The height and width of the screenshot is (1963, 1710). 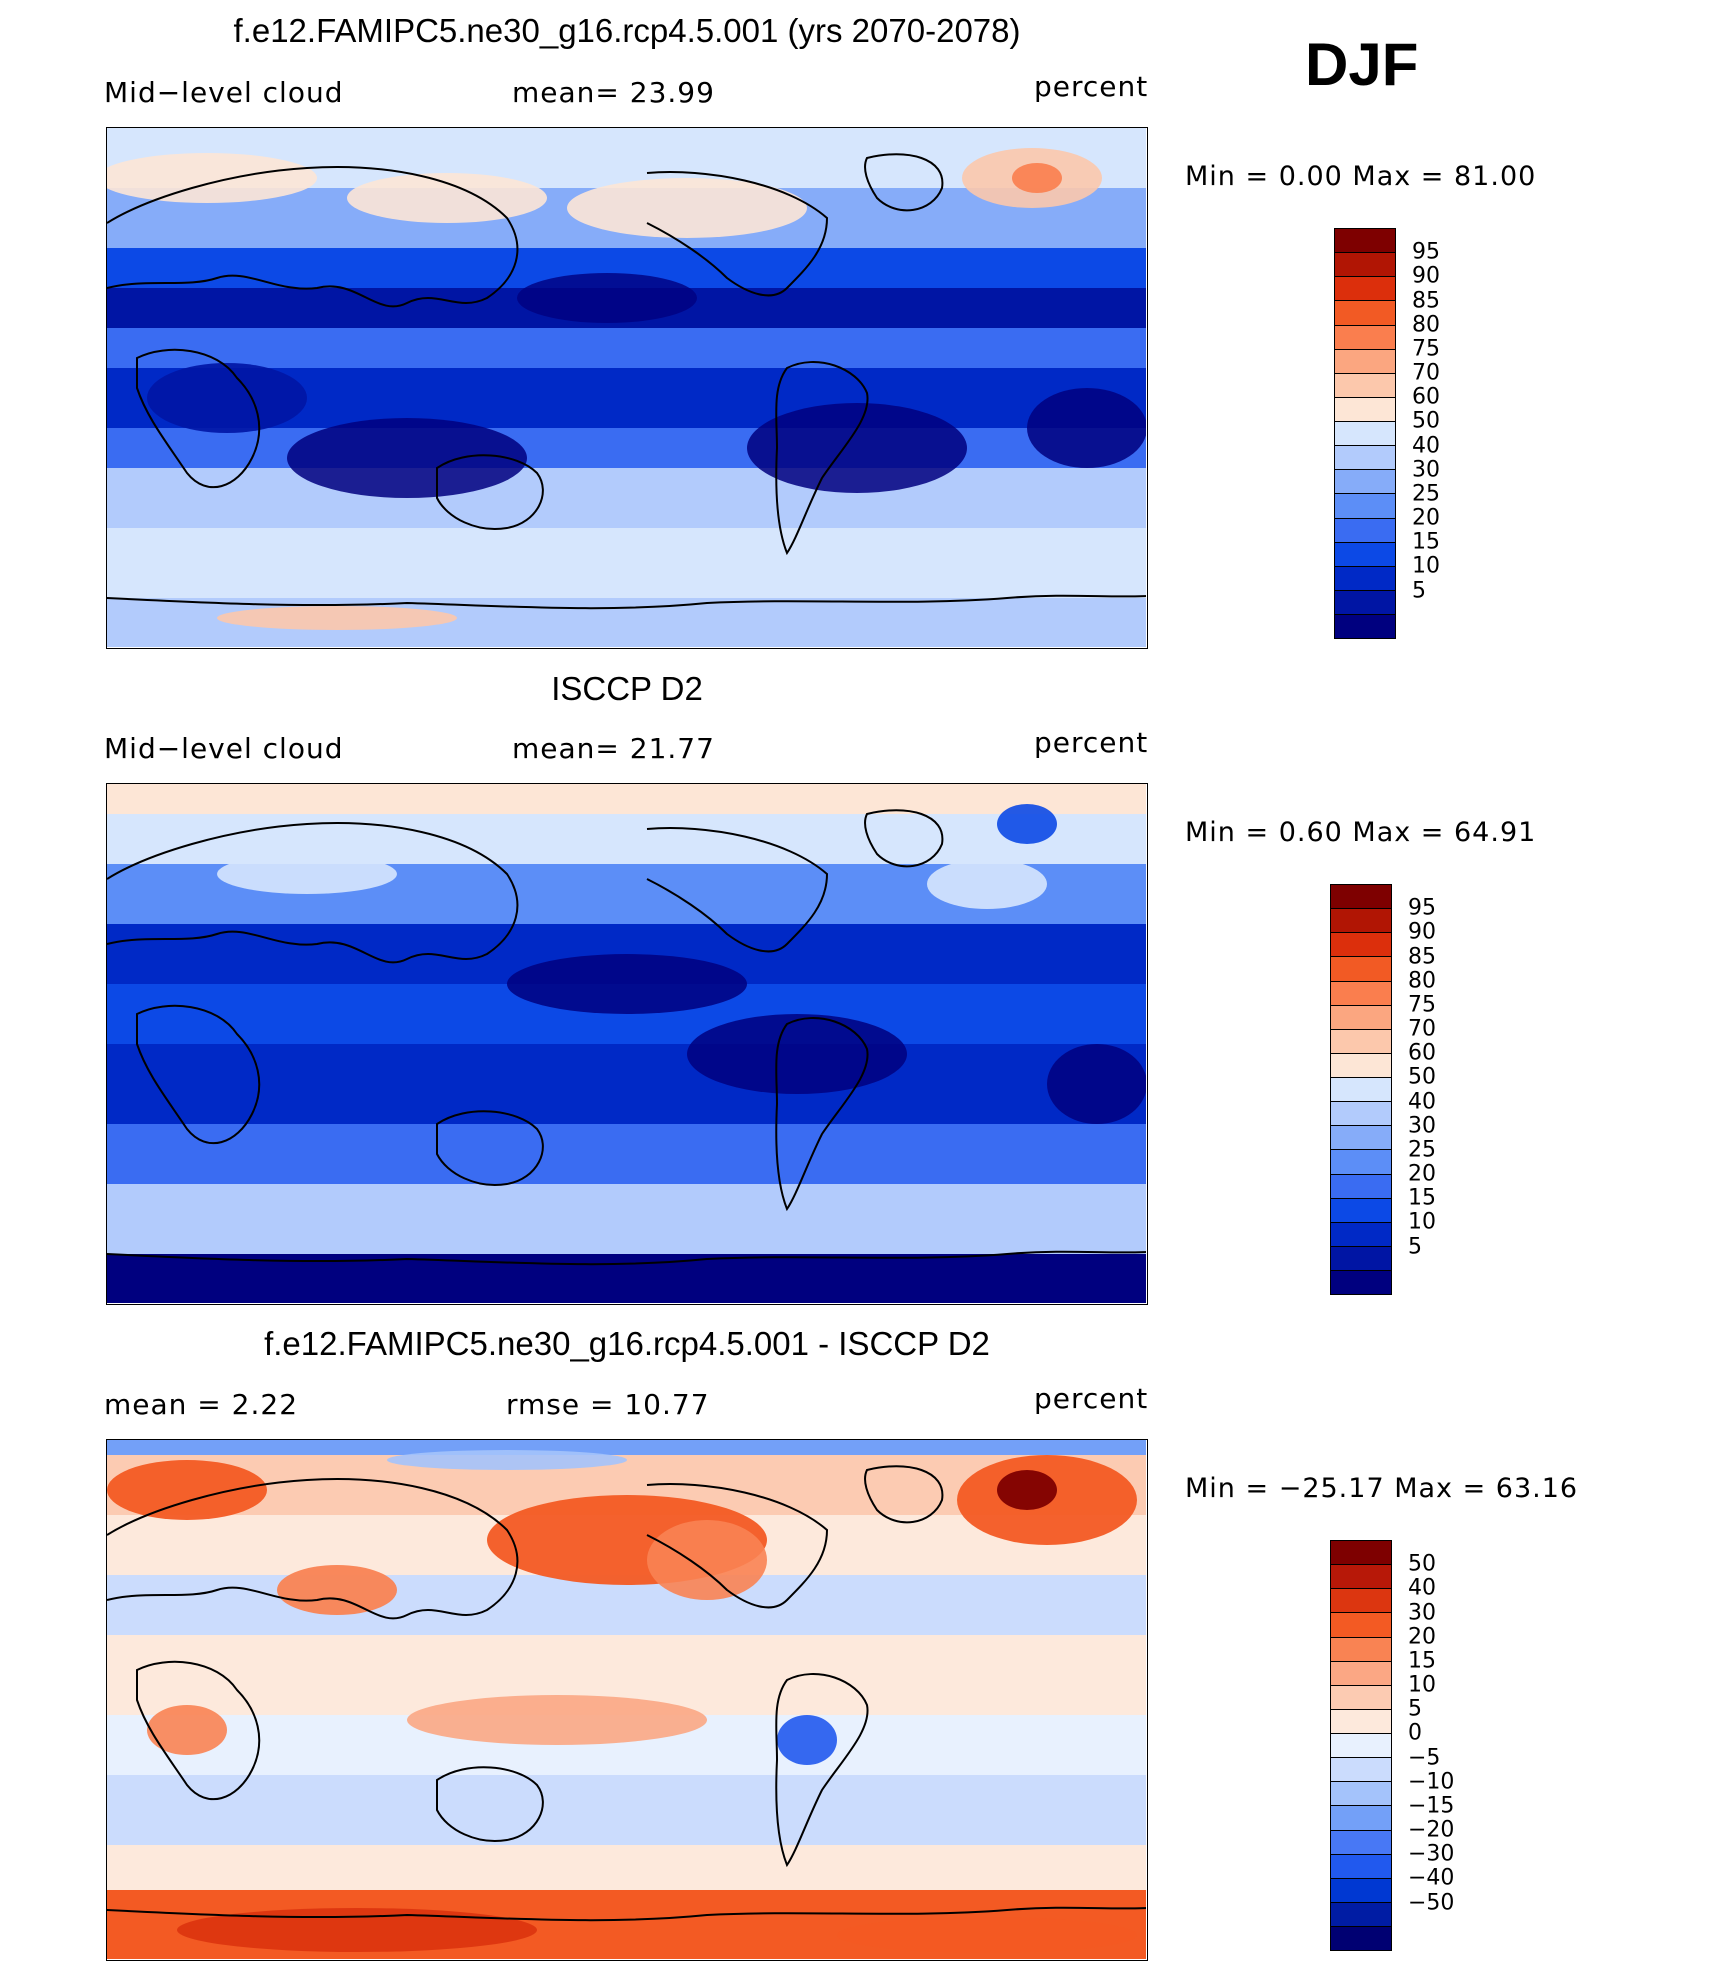 I want to click on season-label: DJF, so click(x=1362, y=64).